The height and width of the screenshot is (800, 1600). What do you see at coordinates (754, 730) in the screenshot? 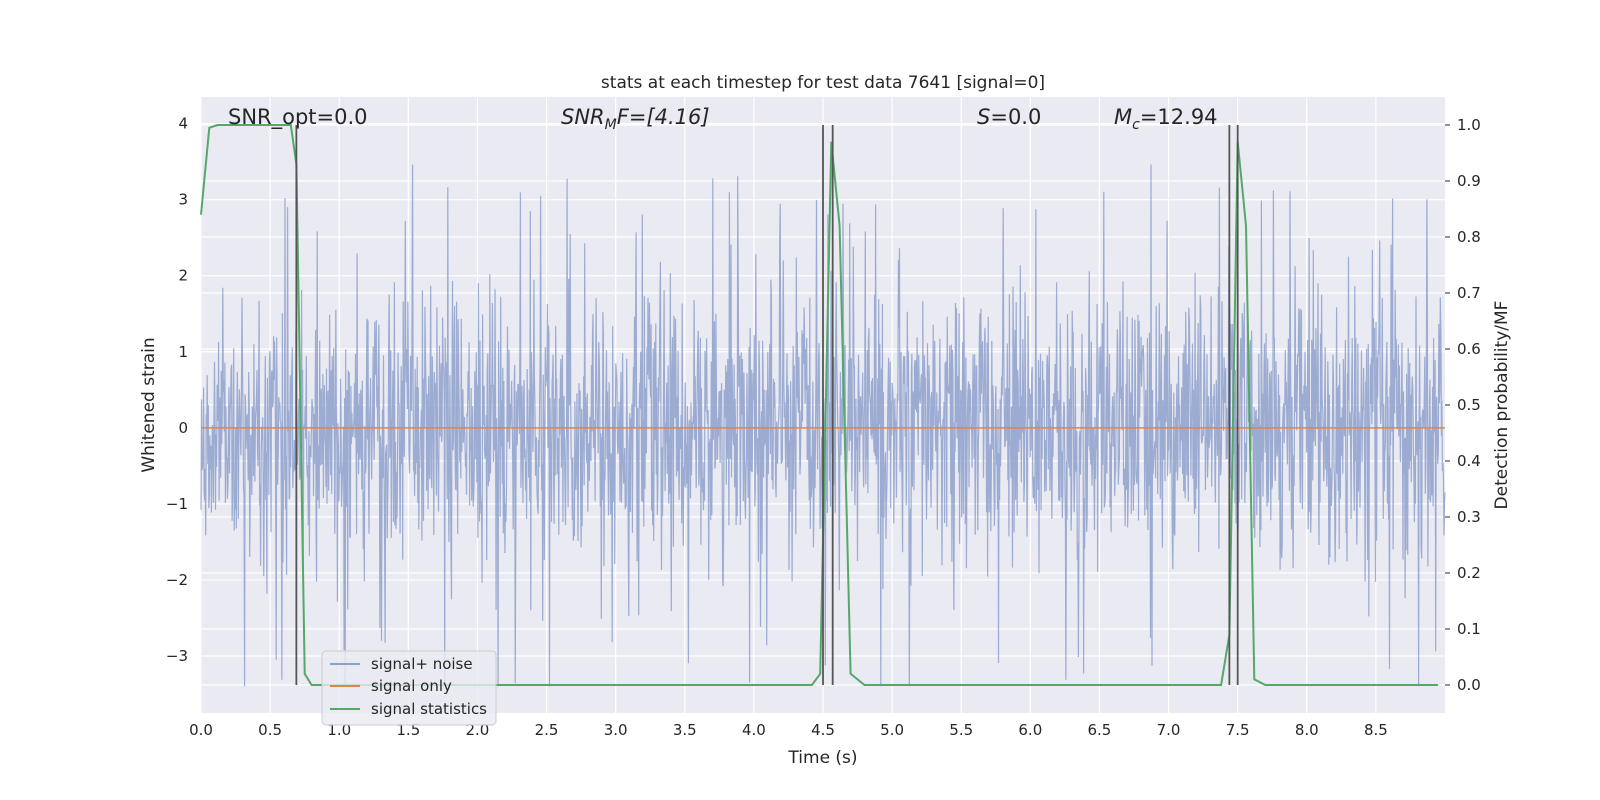
I see `x-tick-label: 4.0` at bounding box center [754, 730].